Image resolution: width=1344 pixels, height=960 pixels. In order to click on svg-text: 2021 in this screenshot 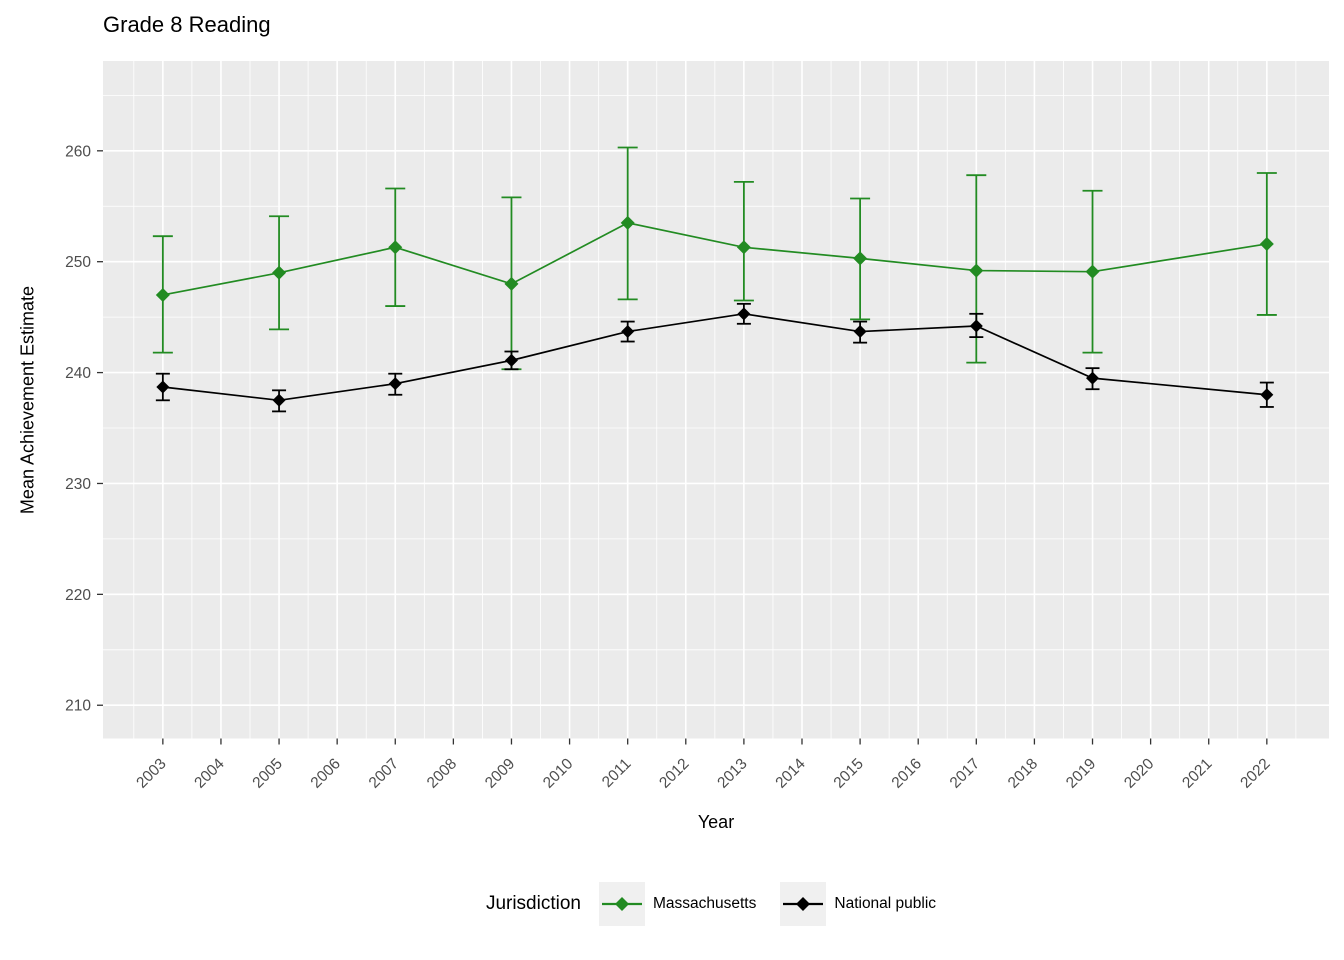, I will do `click(1197, 773)`.